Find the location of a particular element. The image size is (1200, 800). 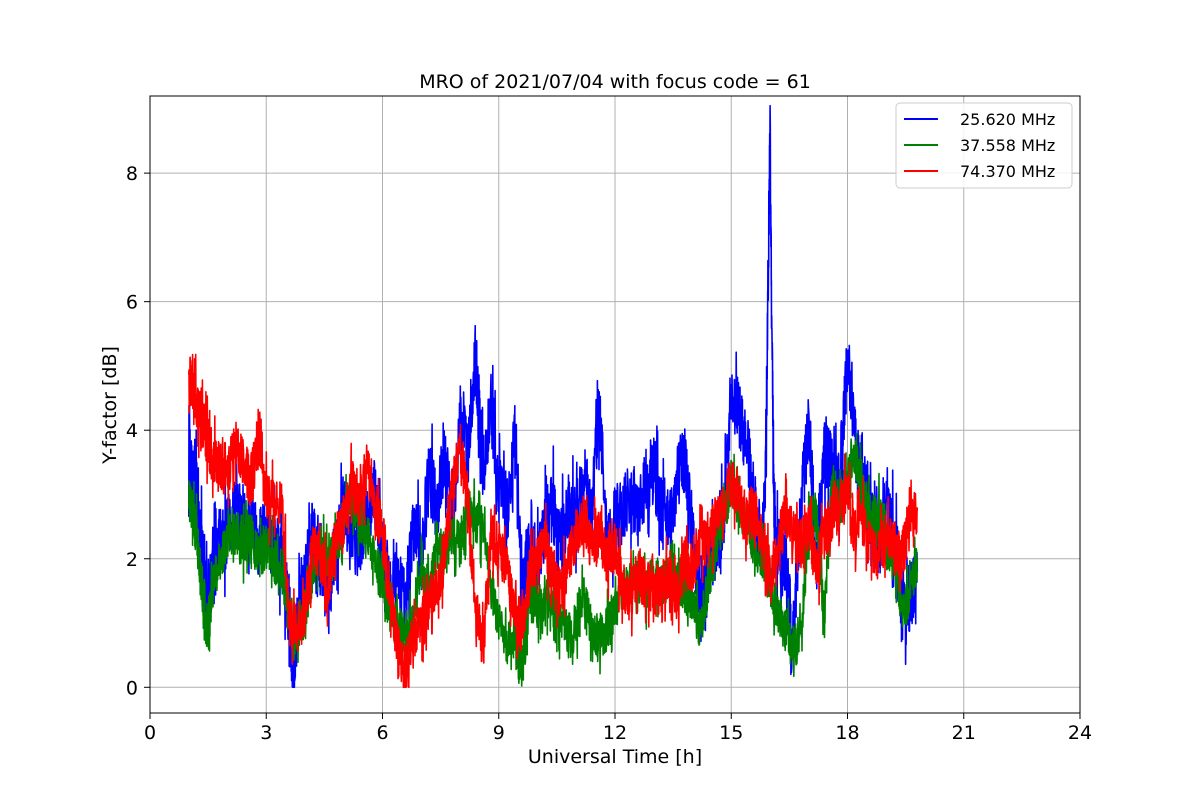

legend-box is located at coordinates (984, 145).